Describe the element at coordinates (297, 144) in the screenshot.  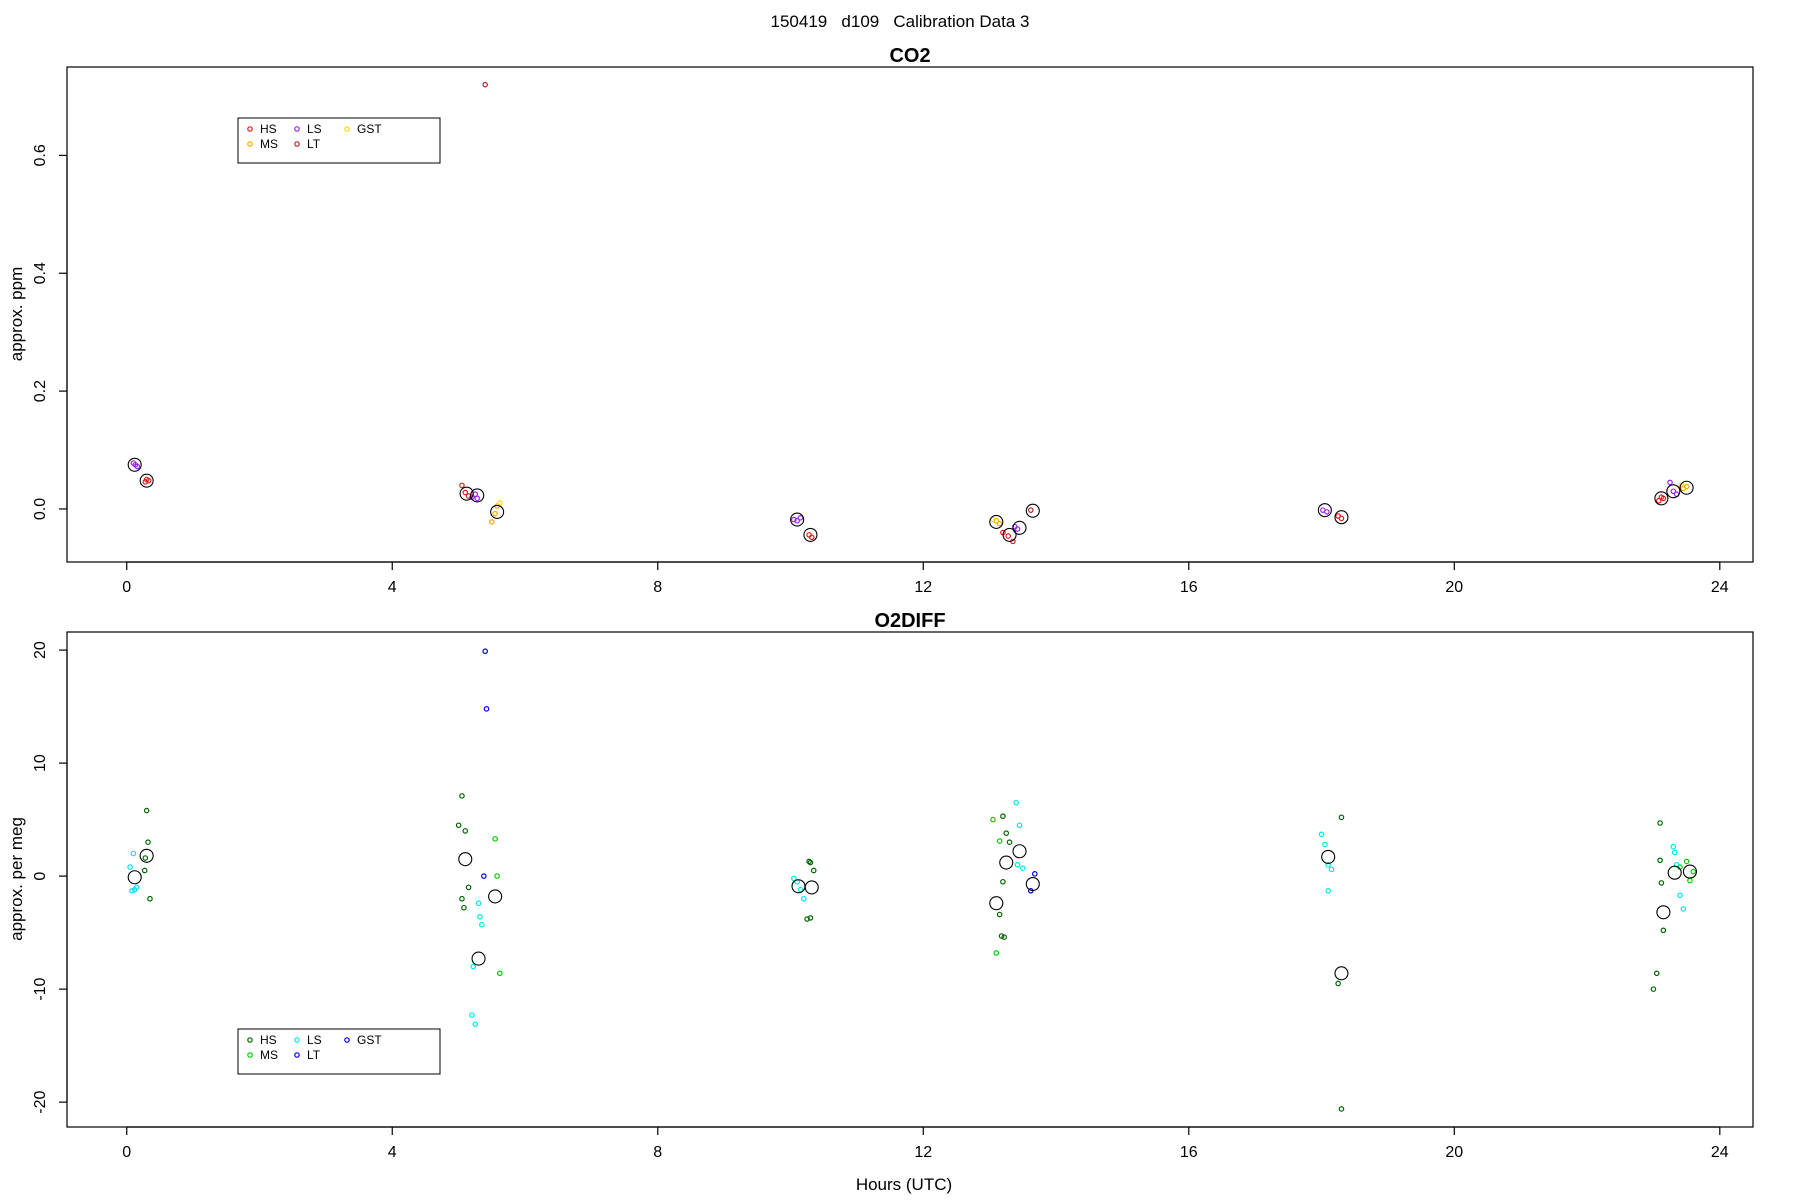
I see `co2-legend-marker-lt` at that location.